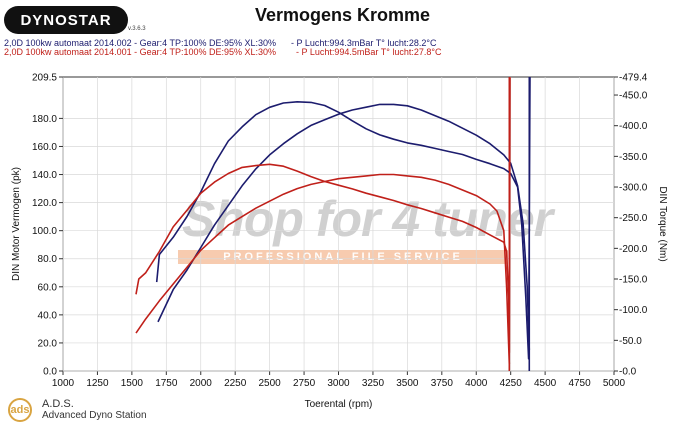 The width and height of the screenshot is (685, 428). Describe the element at coordinates (367, 219) in the screenshot. I see `watermark-text: Shop for 4 tuner` at that location.